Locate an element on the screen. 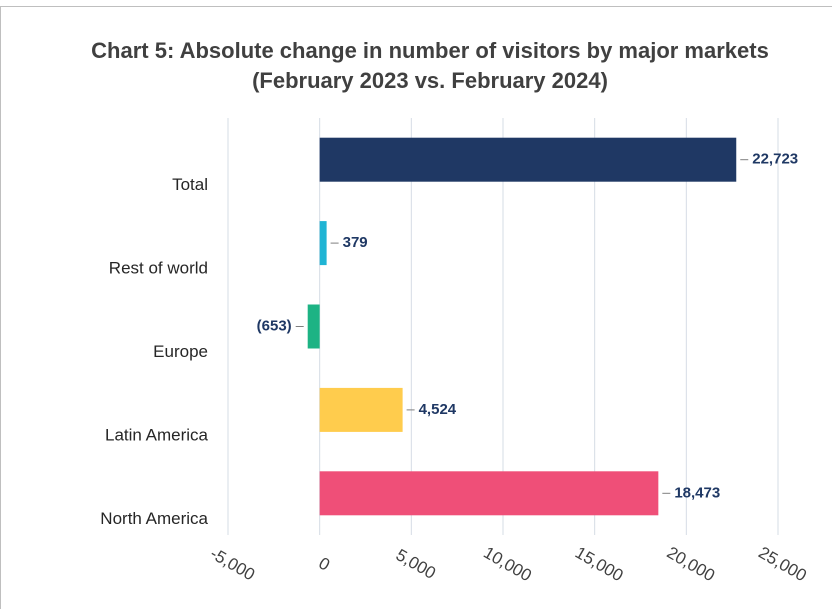 The image size is (832, 609). category-label: North America is located at coordinates (154, 518).